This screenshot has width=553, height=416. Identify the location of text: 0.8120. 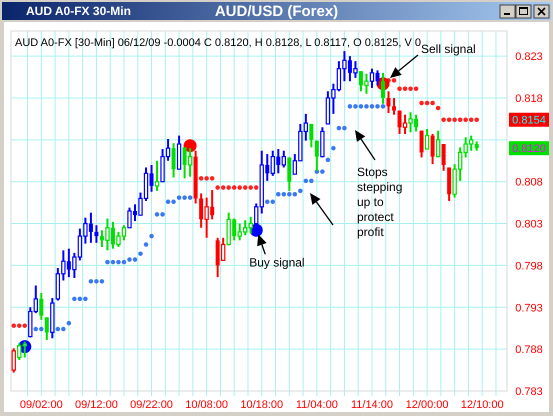
(529, 149).